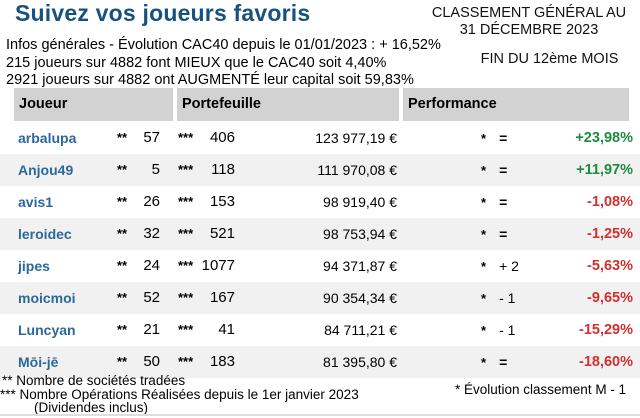 The width and height of the screenshot is (640, 418). I want to click on performance-percent: -15,29%, so click(605, 330).